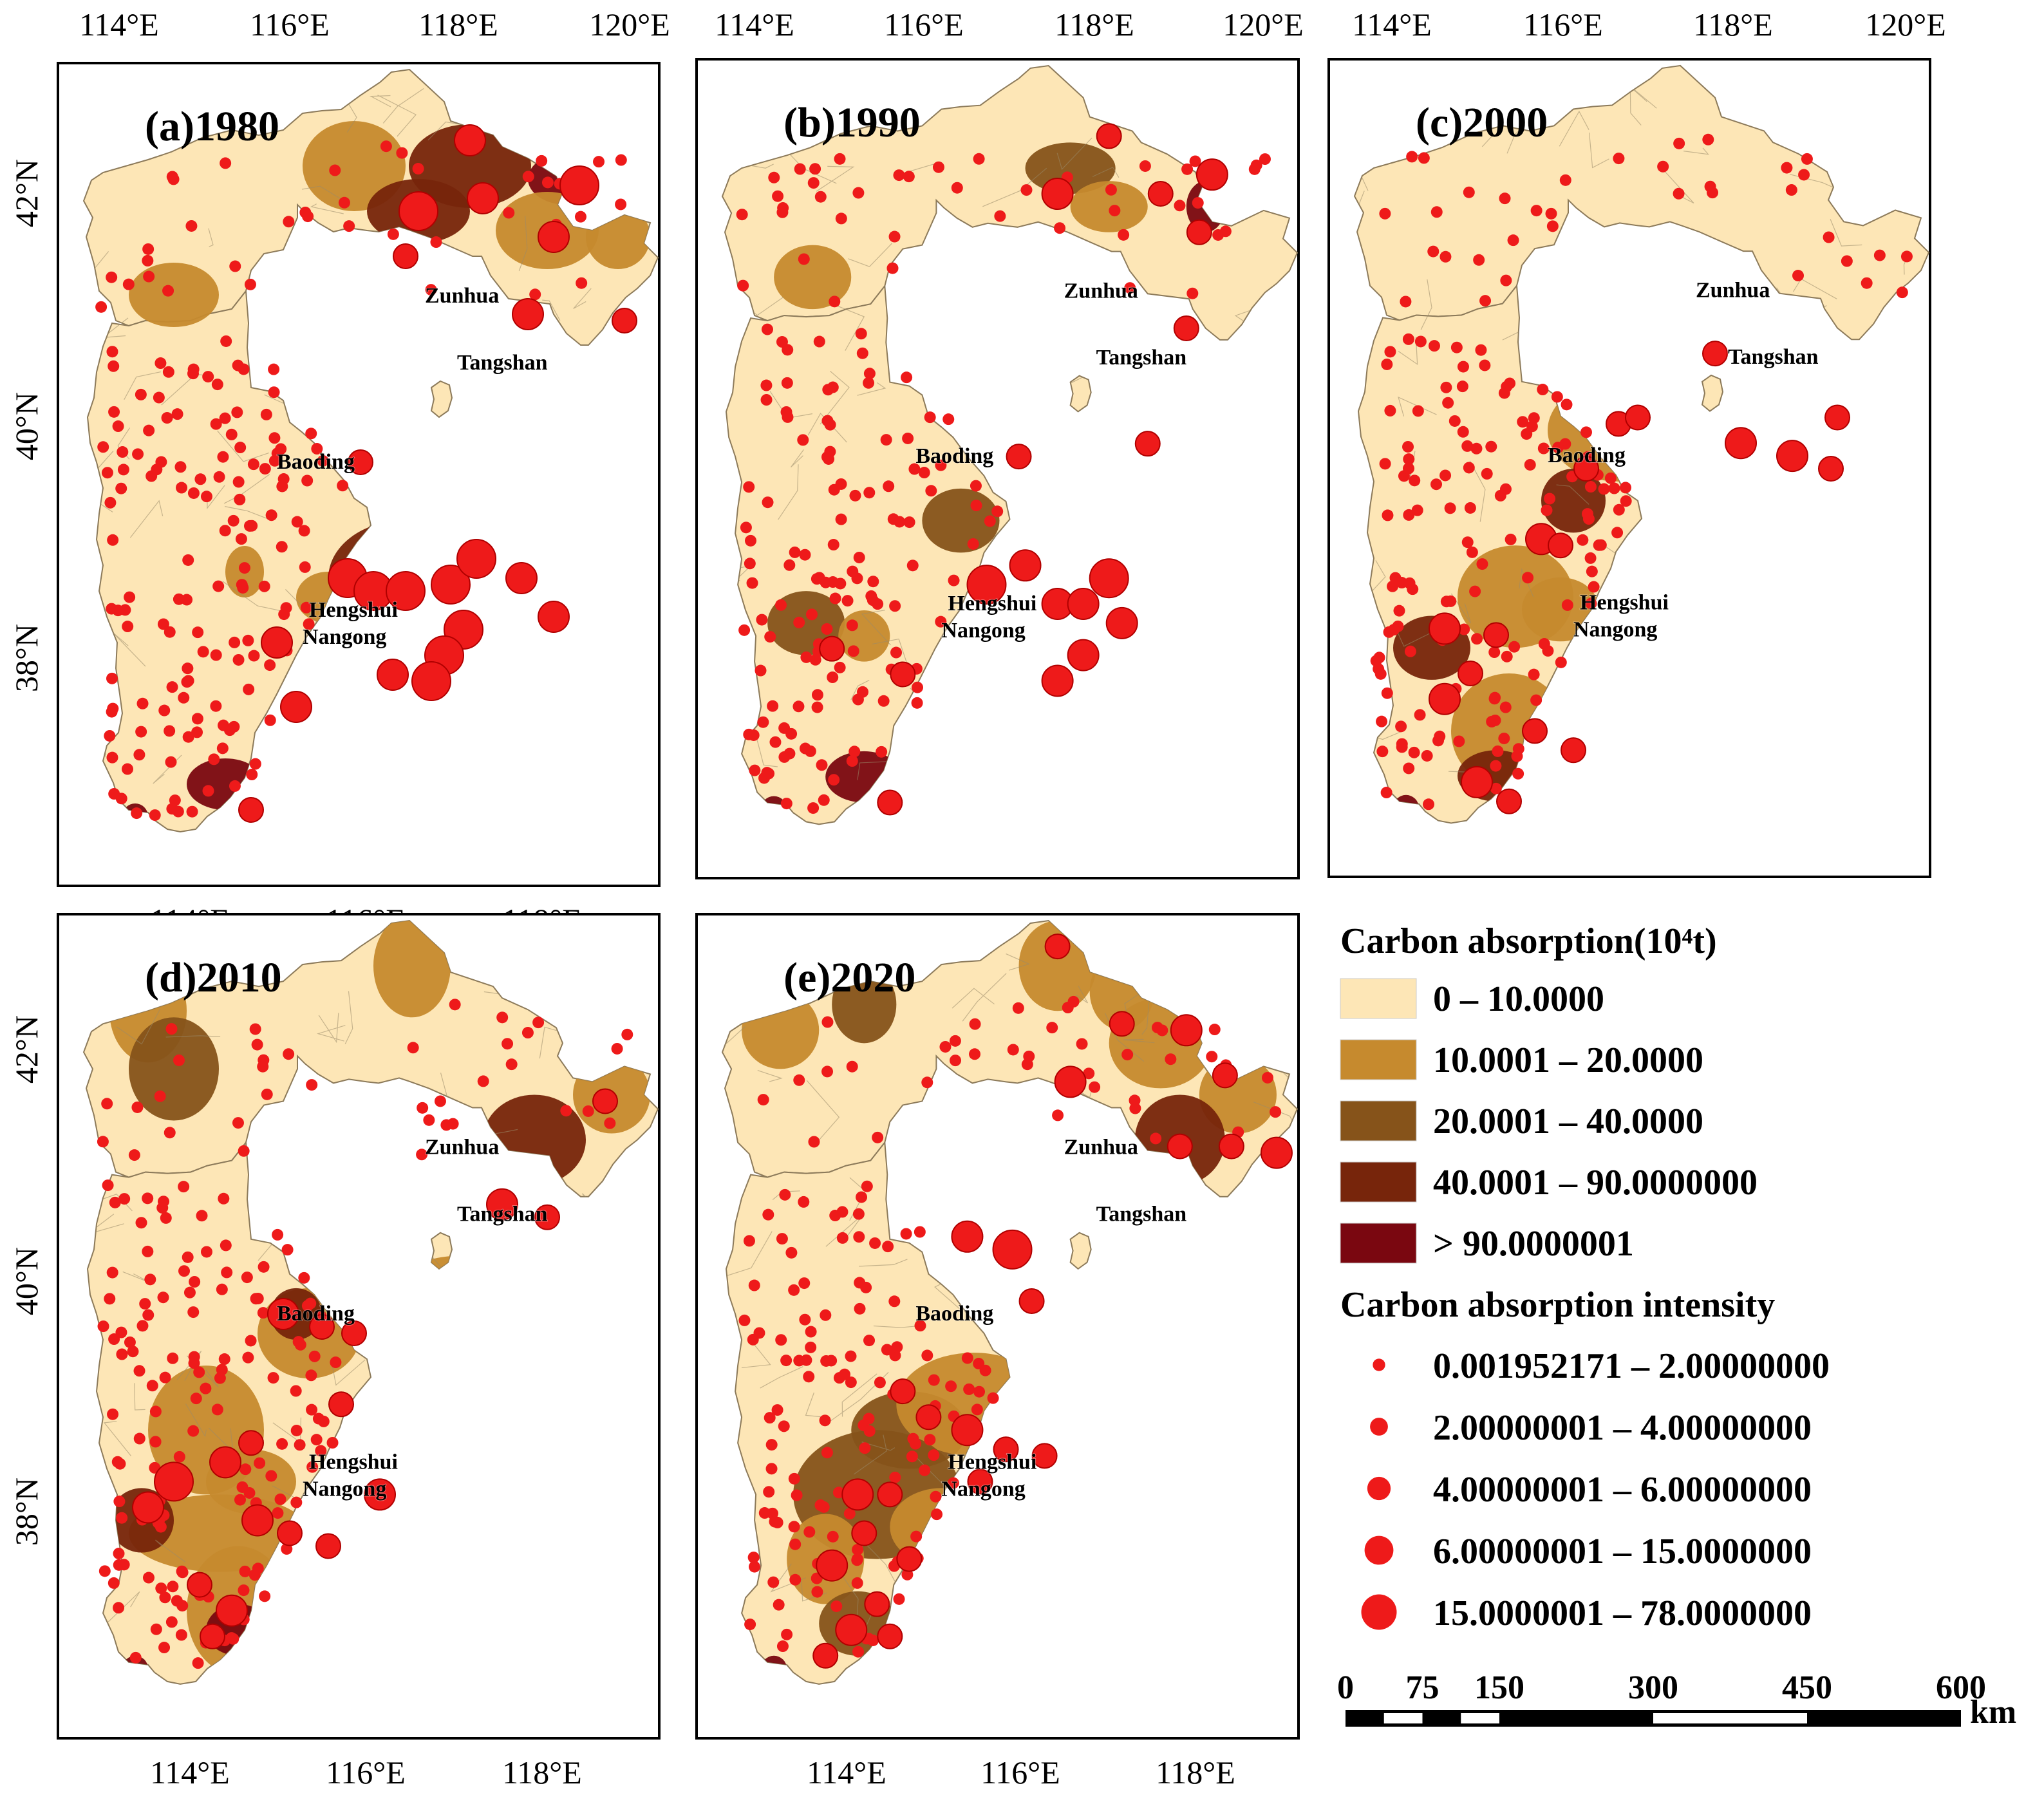 The width and height of the screenshot is (2044, 1802). Describe the element at coordinates (26, 1281) in the screenshot. I see `left-axis-tick: 40°N` at that location.